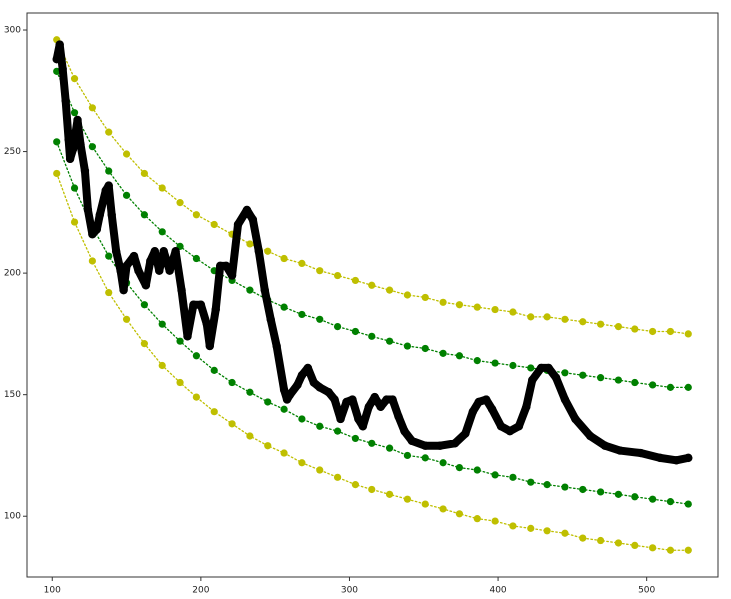 This screenshot has height=599, width=731. Describe the element at coordinates (12, 517) in the screenshot. I see `y-tick-label: 100` at that location.